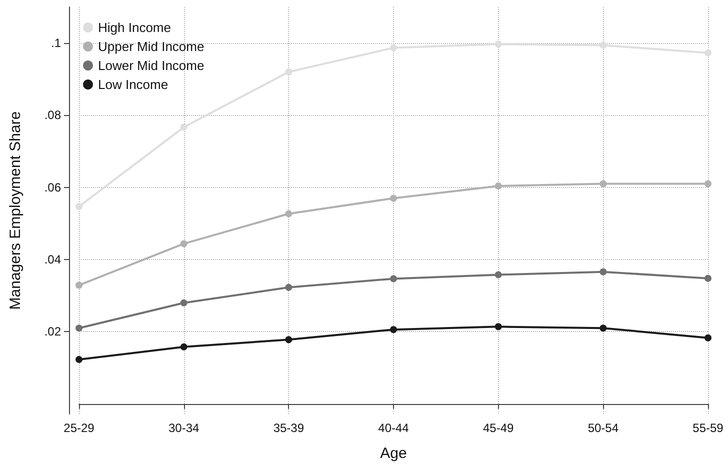 This screenshot has width=728, height=466. Describe the element at coordinates (134, 27) in the screenshot. I see `legend-label: High Income` at that location.